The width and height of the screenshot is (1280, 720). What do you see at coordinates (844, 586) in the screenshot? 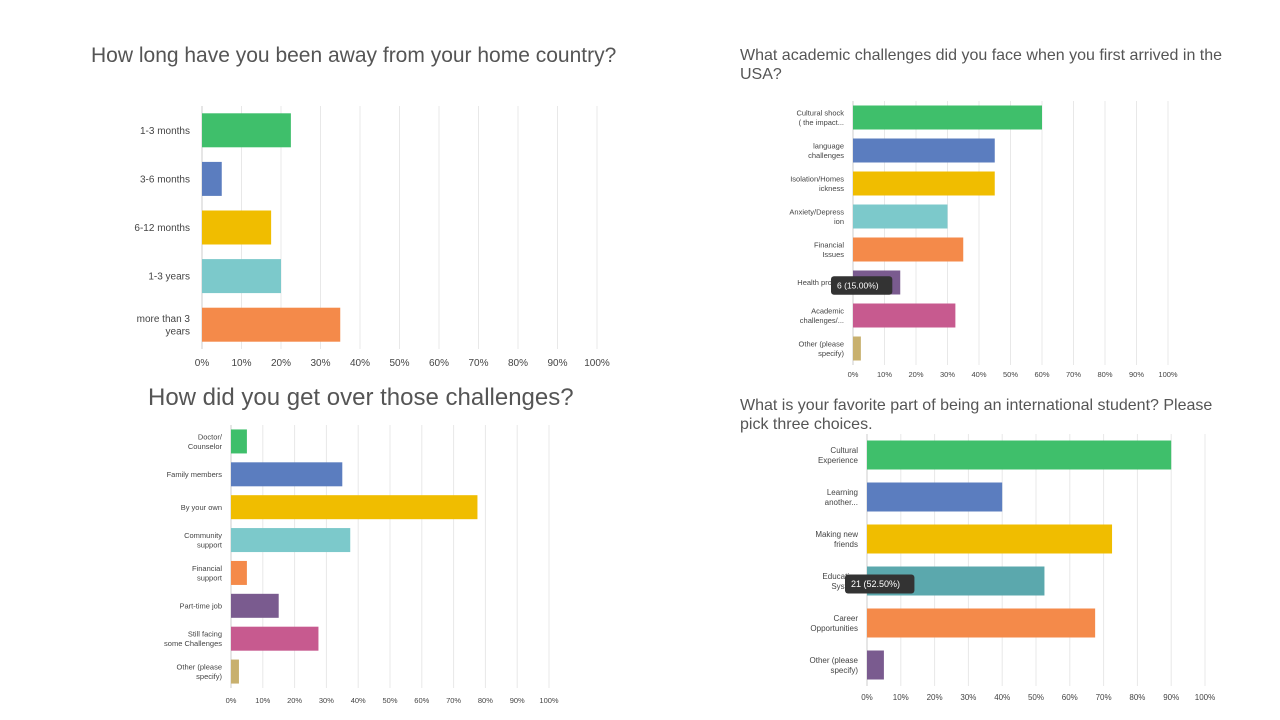
I see `category-label: System` at bounding box center [844, 586].